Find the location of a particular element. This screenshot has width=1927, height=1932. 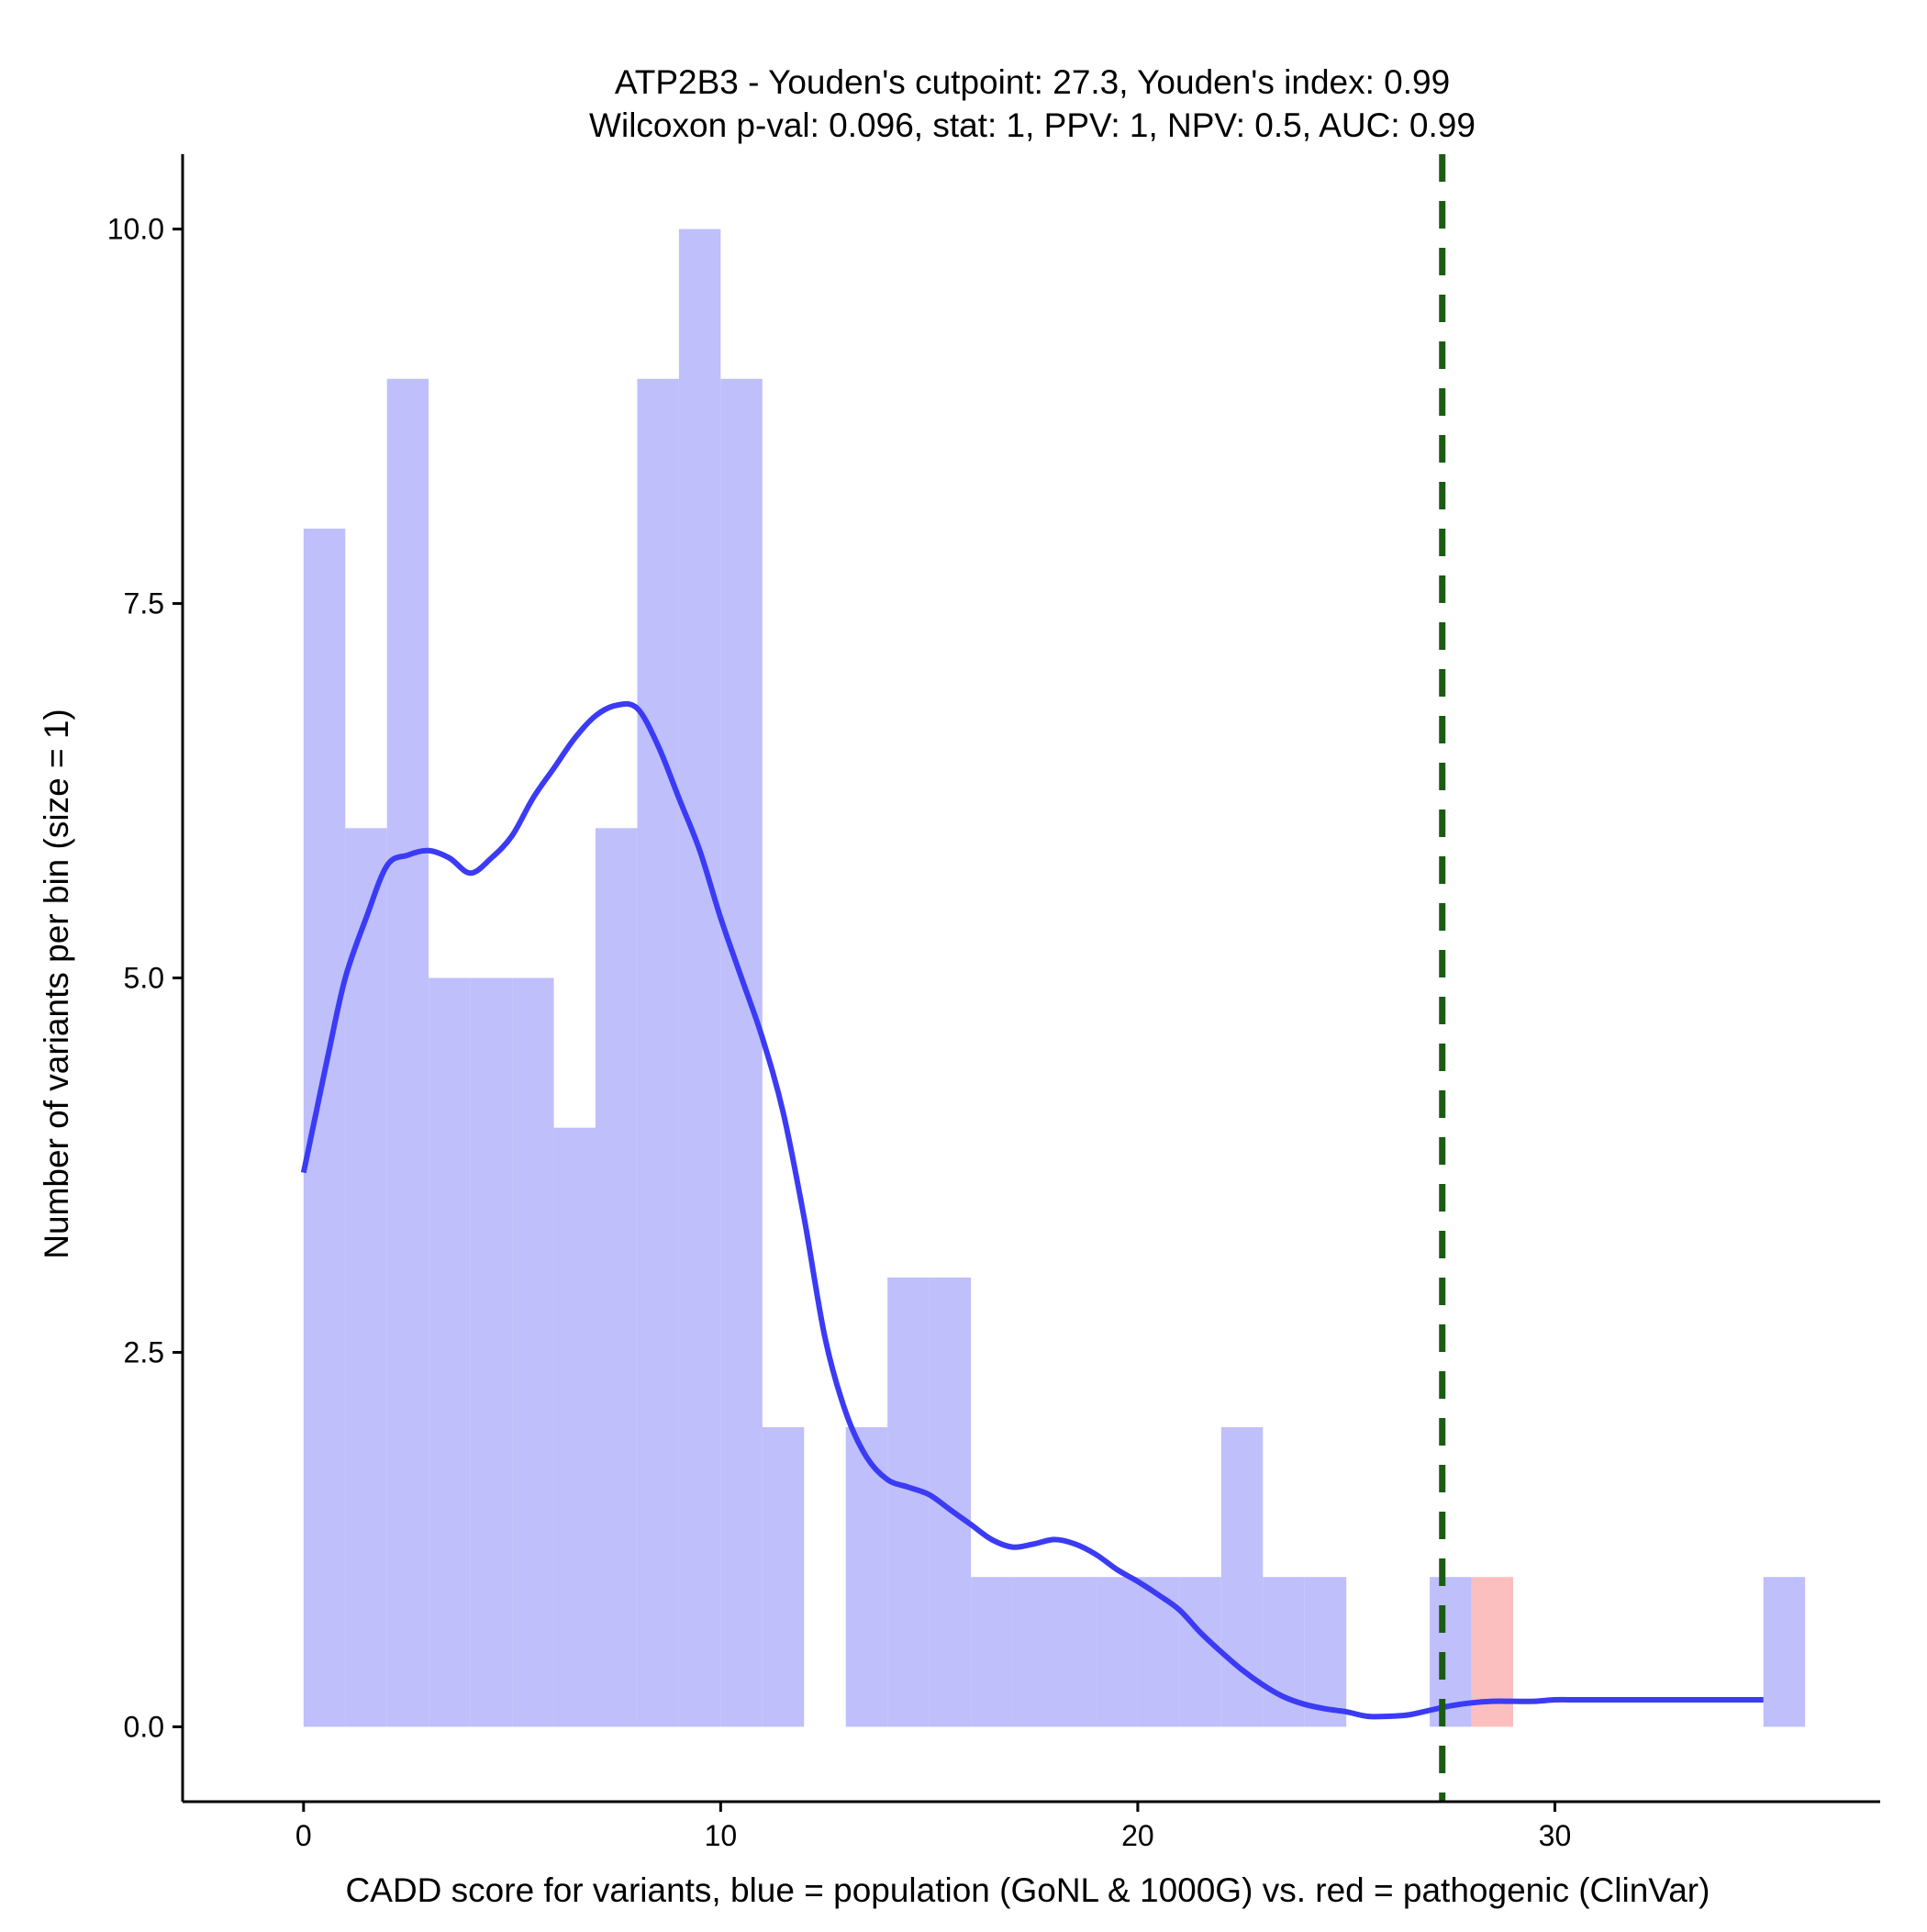

y-tick-label: 7.5 is located at coordinates (144, 603).